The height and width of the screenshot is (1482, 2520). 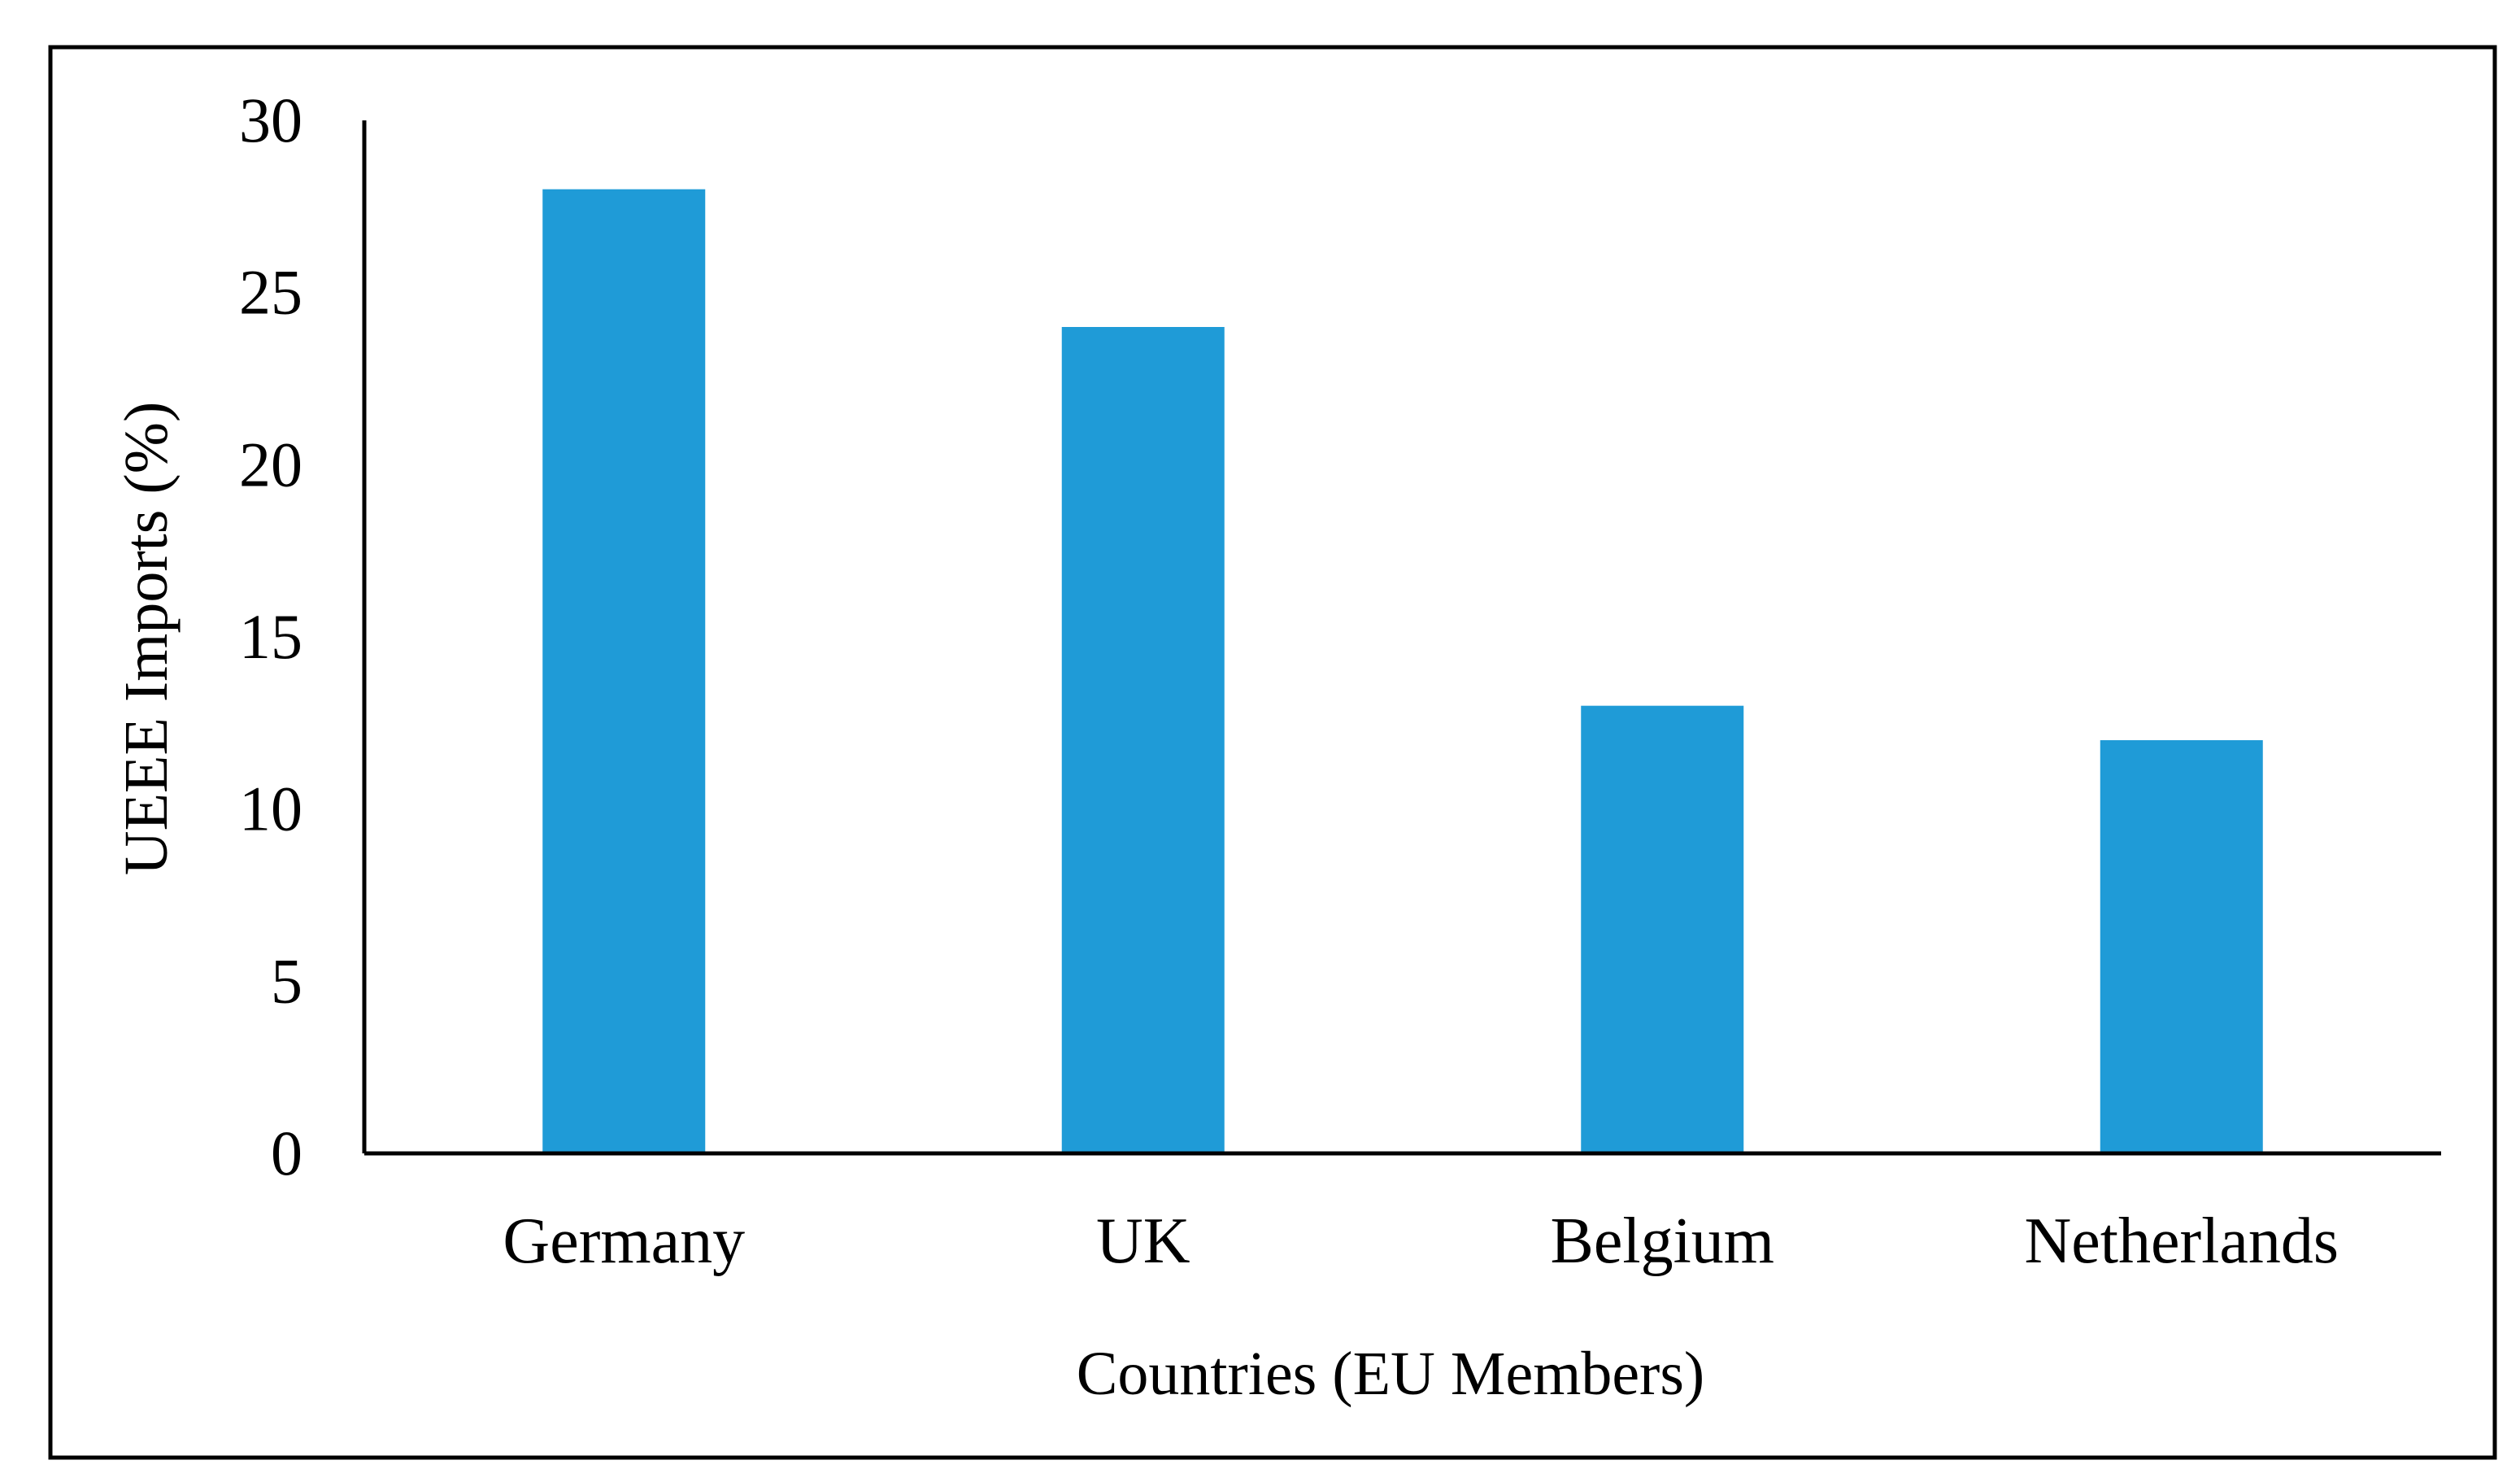 What do you see at coordinates (1143, 1241) in the screenshot?
I see `x-tick-label: UK` at bounding box center [1143, 1241].